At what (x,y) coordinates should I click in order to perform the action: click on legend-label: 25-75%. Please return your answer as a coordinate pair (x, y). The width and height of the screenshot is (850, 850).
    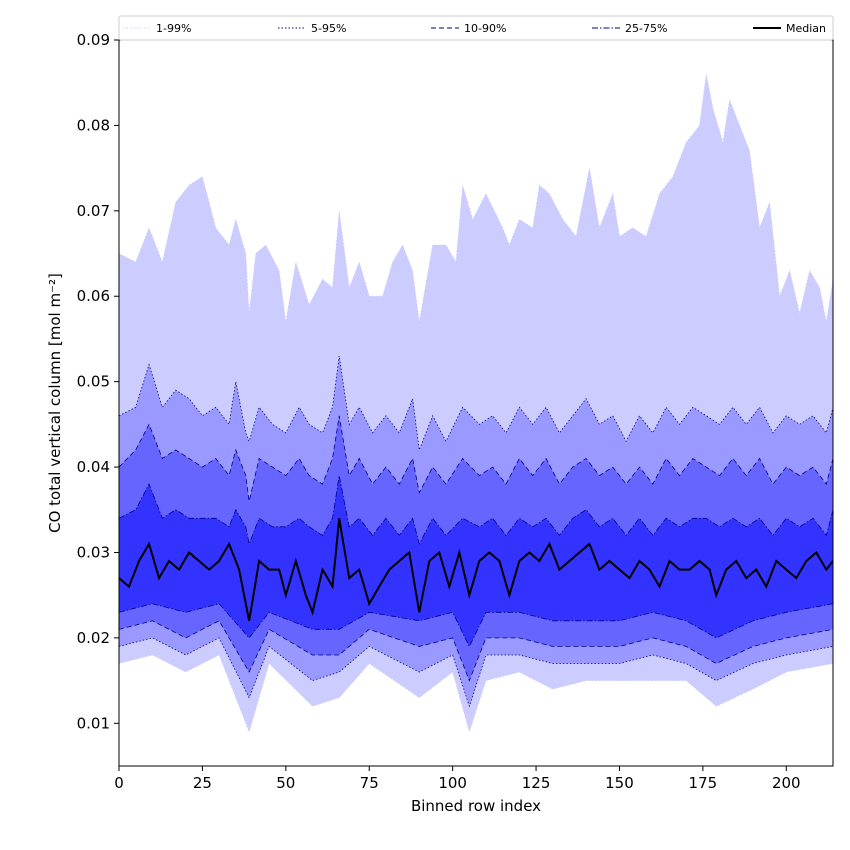
    Looking at the image, I should click on (646, 28).